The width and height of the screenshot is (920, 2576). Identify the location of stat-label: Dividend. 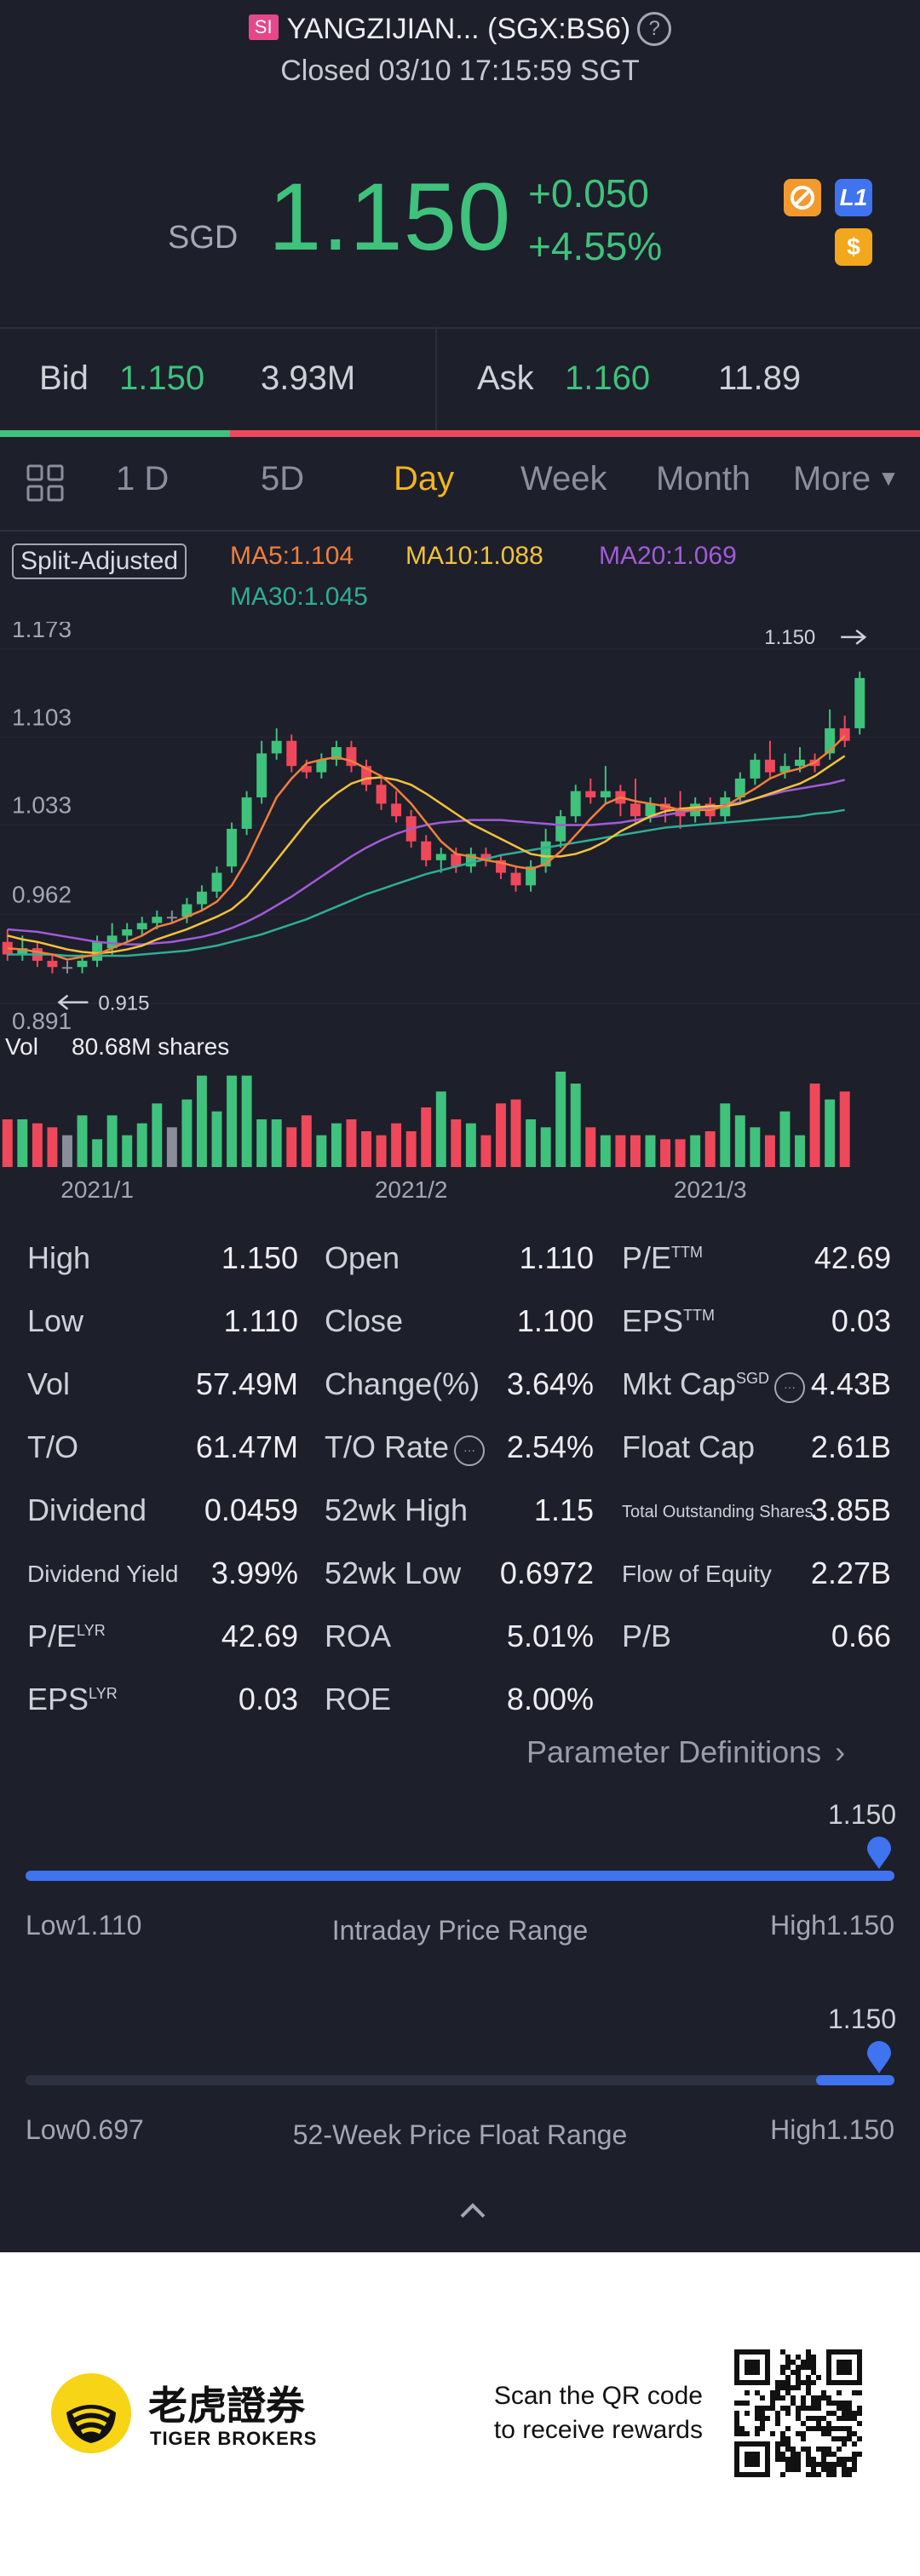
(87, 1510).